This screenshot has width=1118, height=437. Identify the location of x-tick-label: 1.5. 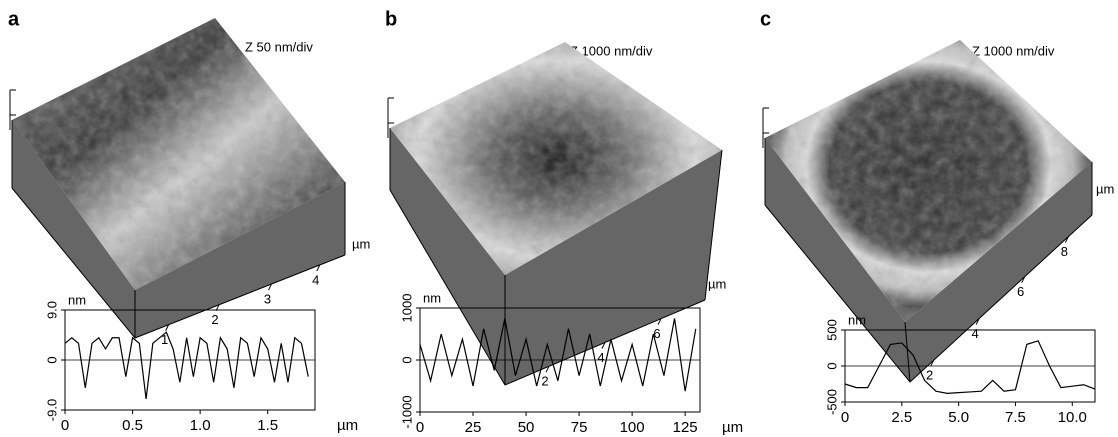
(267, 425).